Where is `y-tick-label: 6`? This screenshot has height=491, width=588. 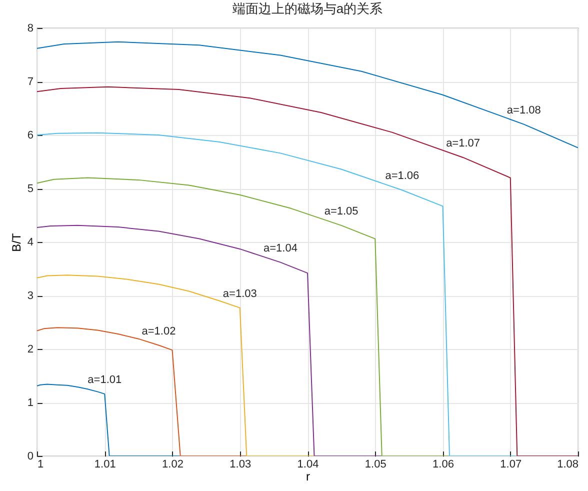 y-tick-label: 6 is located at coordinates (30, 136).